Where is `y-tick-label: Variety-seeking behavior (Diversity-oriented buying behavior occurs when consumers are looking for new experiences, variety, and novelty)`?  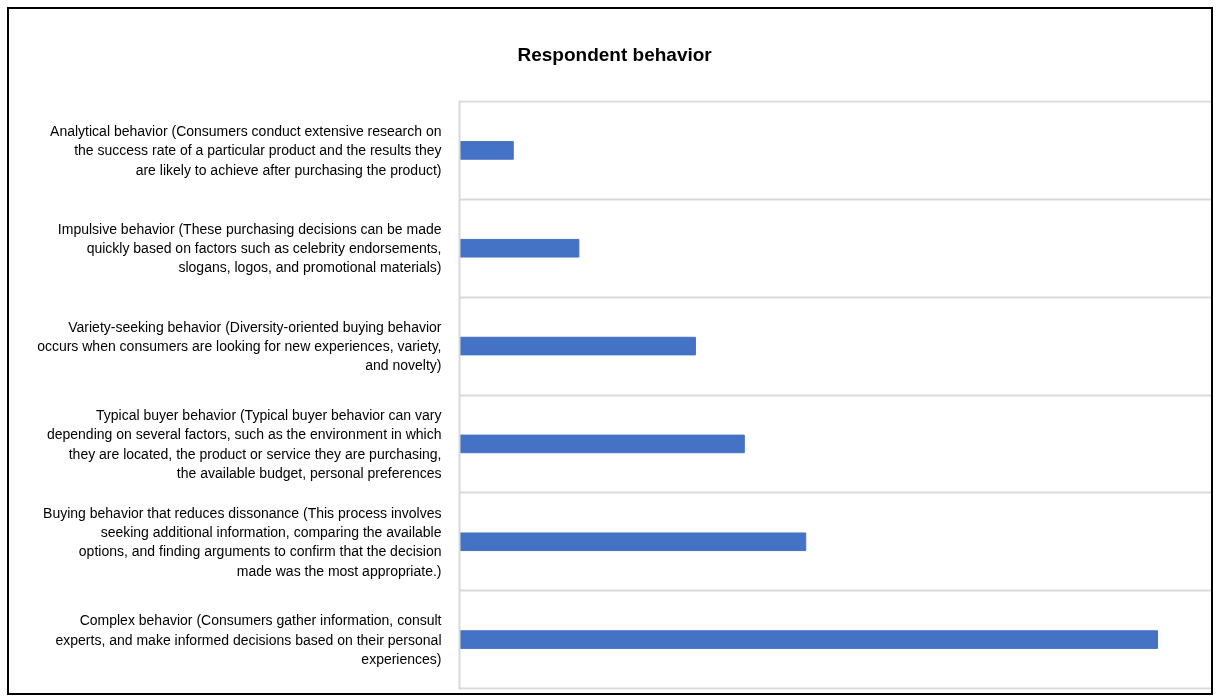 y-tick-label: Variety-seeking behavior (Diversity-oriented buying behavior occurs when consumers are looking for new experiences, variety, and novelty) is located at coordinates (239, 346).